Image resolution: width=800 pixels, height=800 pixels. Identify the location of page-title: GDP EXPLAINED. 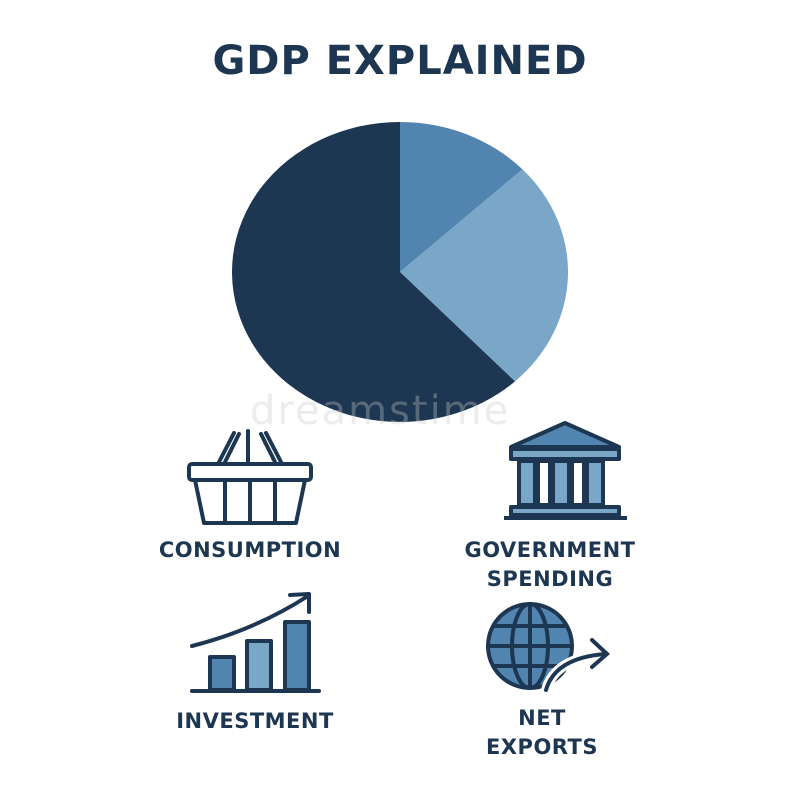
(400, 61).